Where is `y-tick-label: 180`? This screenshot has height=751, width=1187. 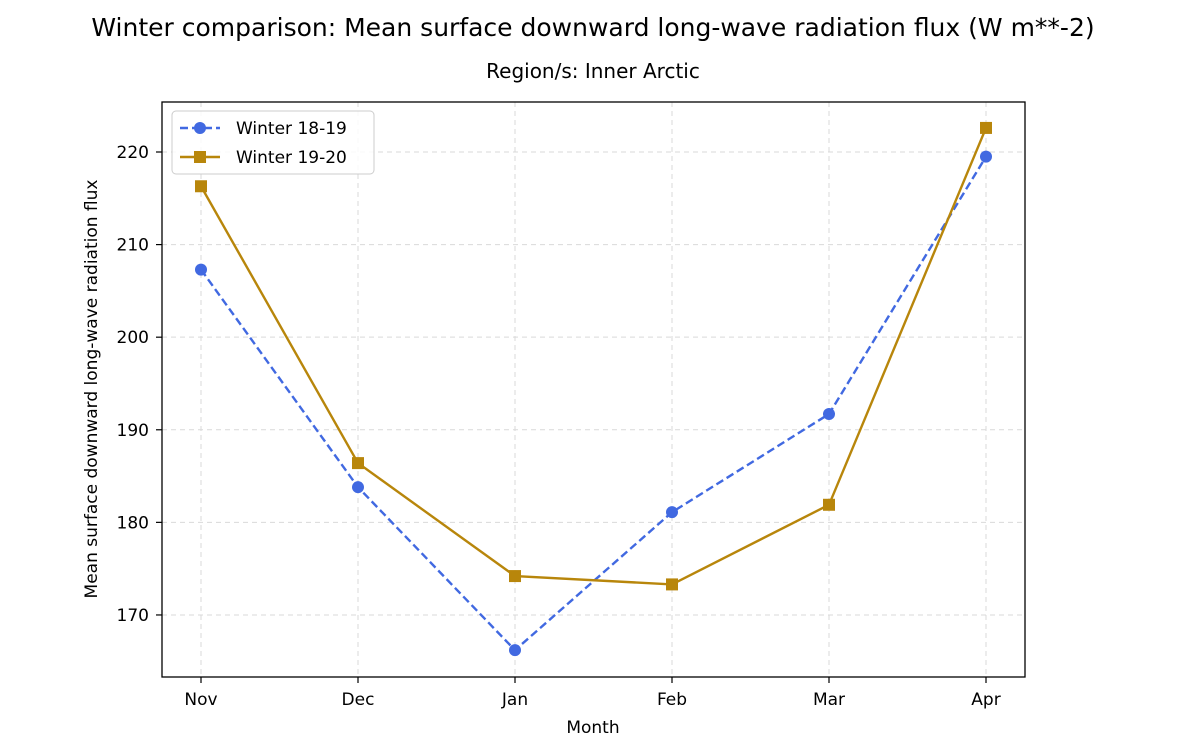
y-tick-label: 180 is located at coordinates (133, 523).